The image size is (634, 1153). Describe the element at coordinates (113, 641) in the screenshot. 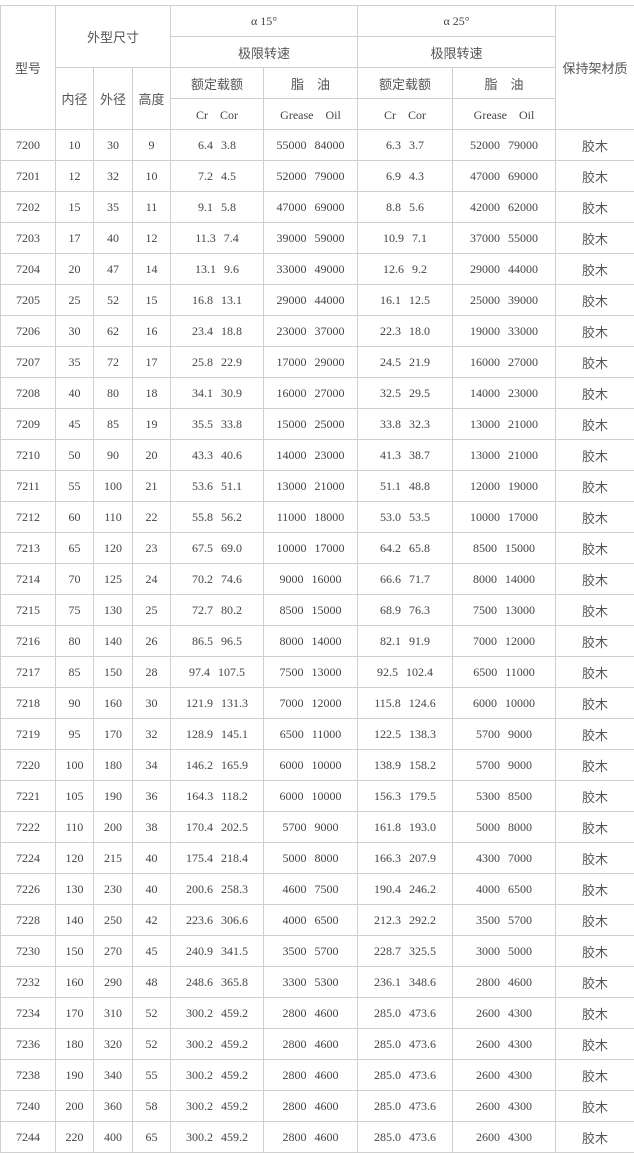

I see `cell-outer-diameter: 140` at that location.